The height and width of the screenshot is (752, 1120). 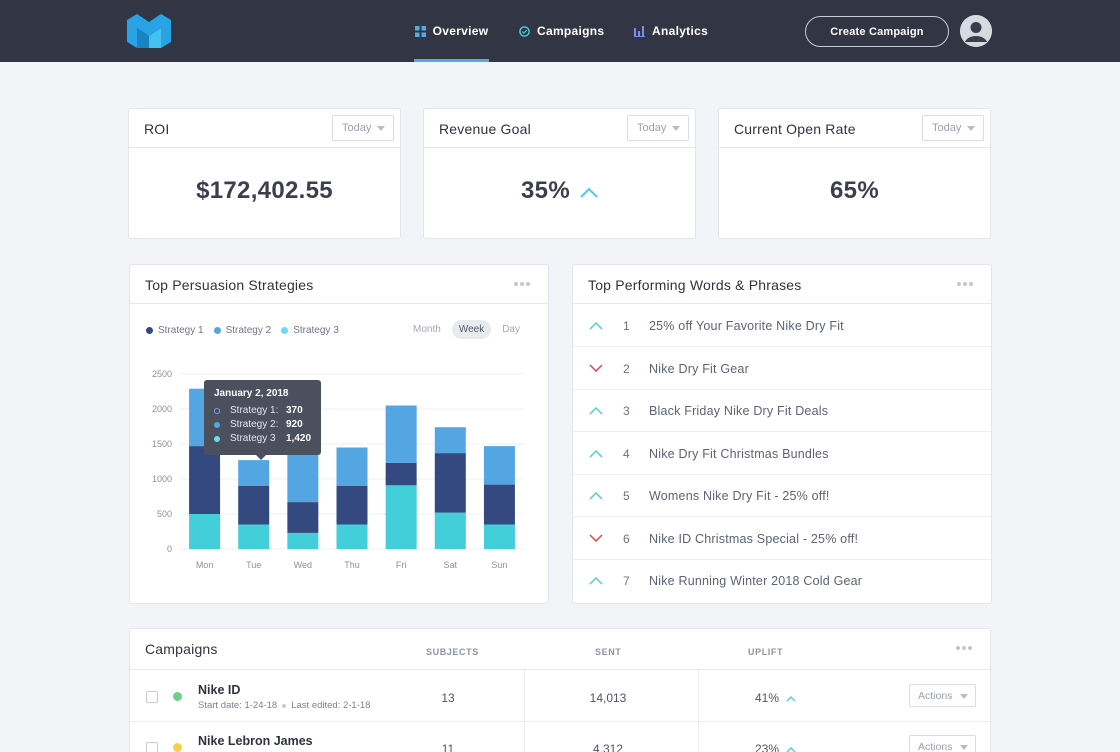 What do you see at coordinates (877, 31) in the screenshot?
I see `create-campaign-button: Create Campaign` at bounding box center [877, 31].